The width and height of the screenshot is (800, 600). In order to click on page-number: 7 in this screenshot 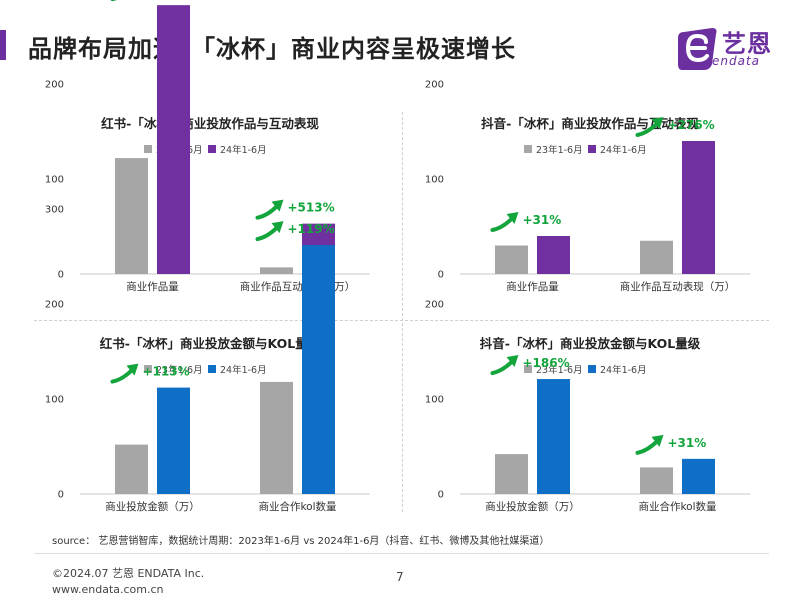, I will do `click(400, 577)`.